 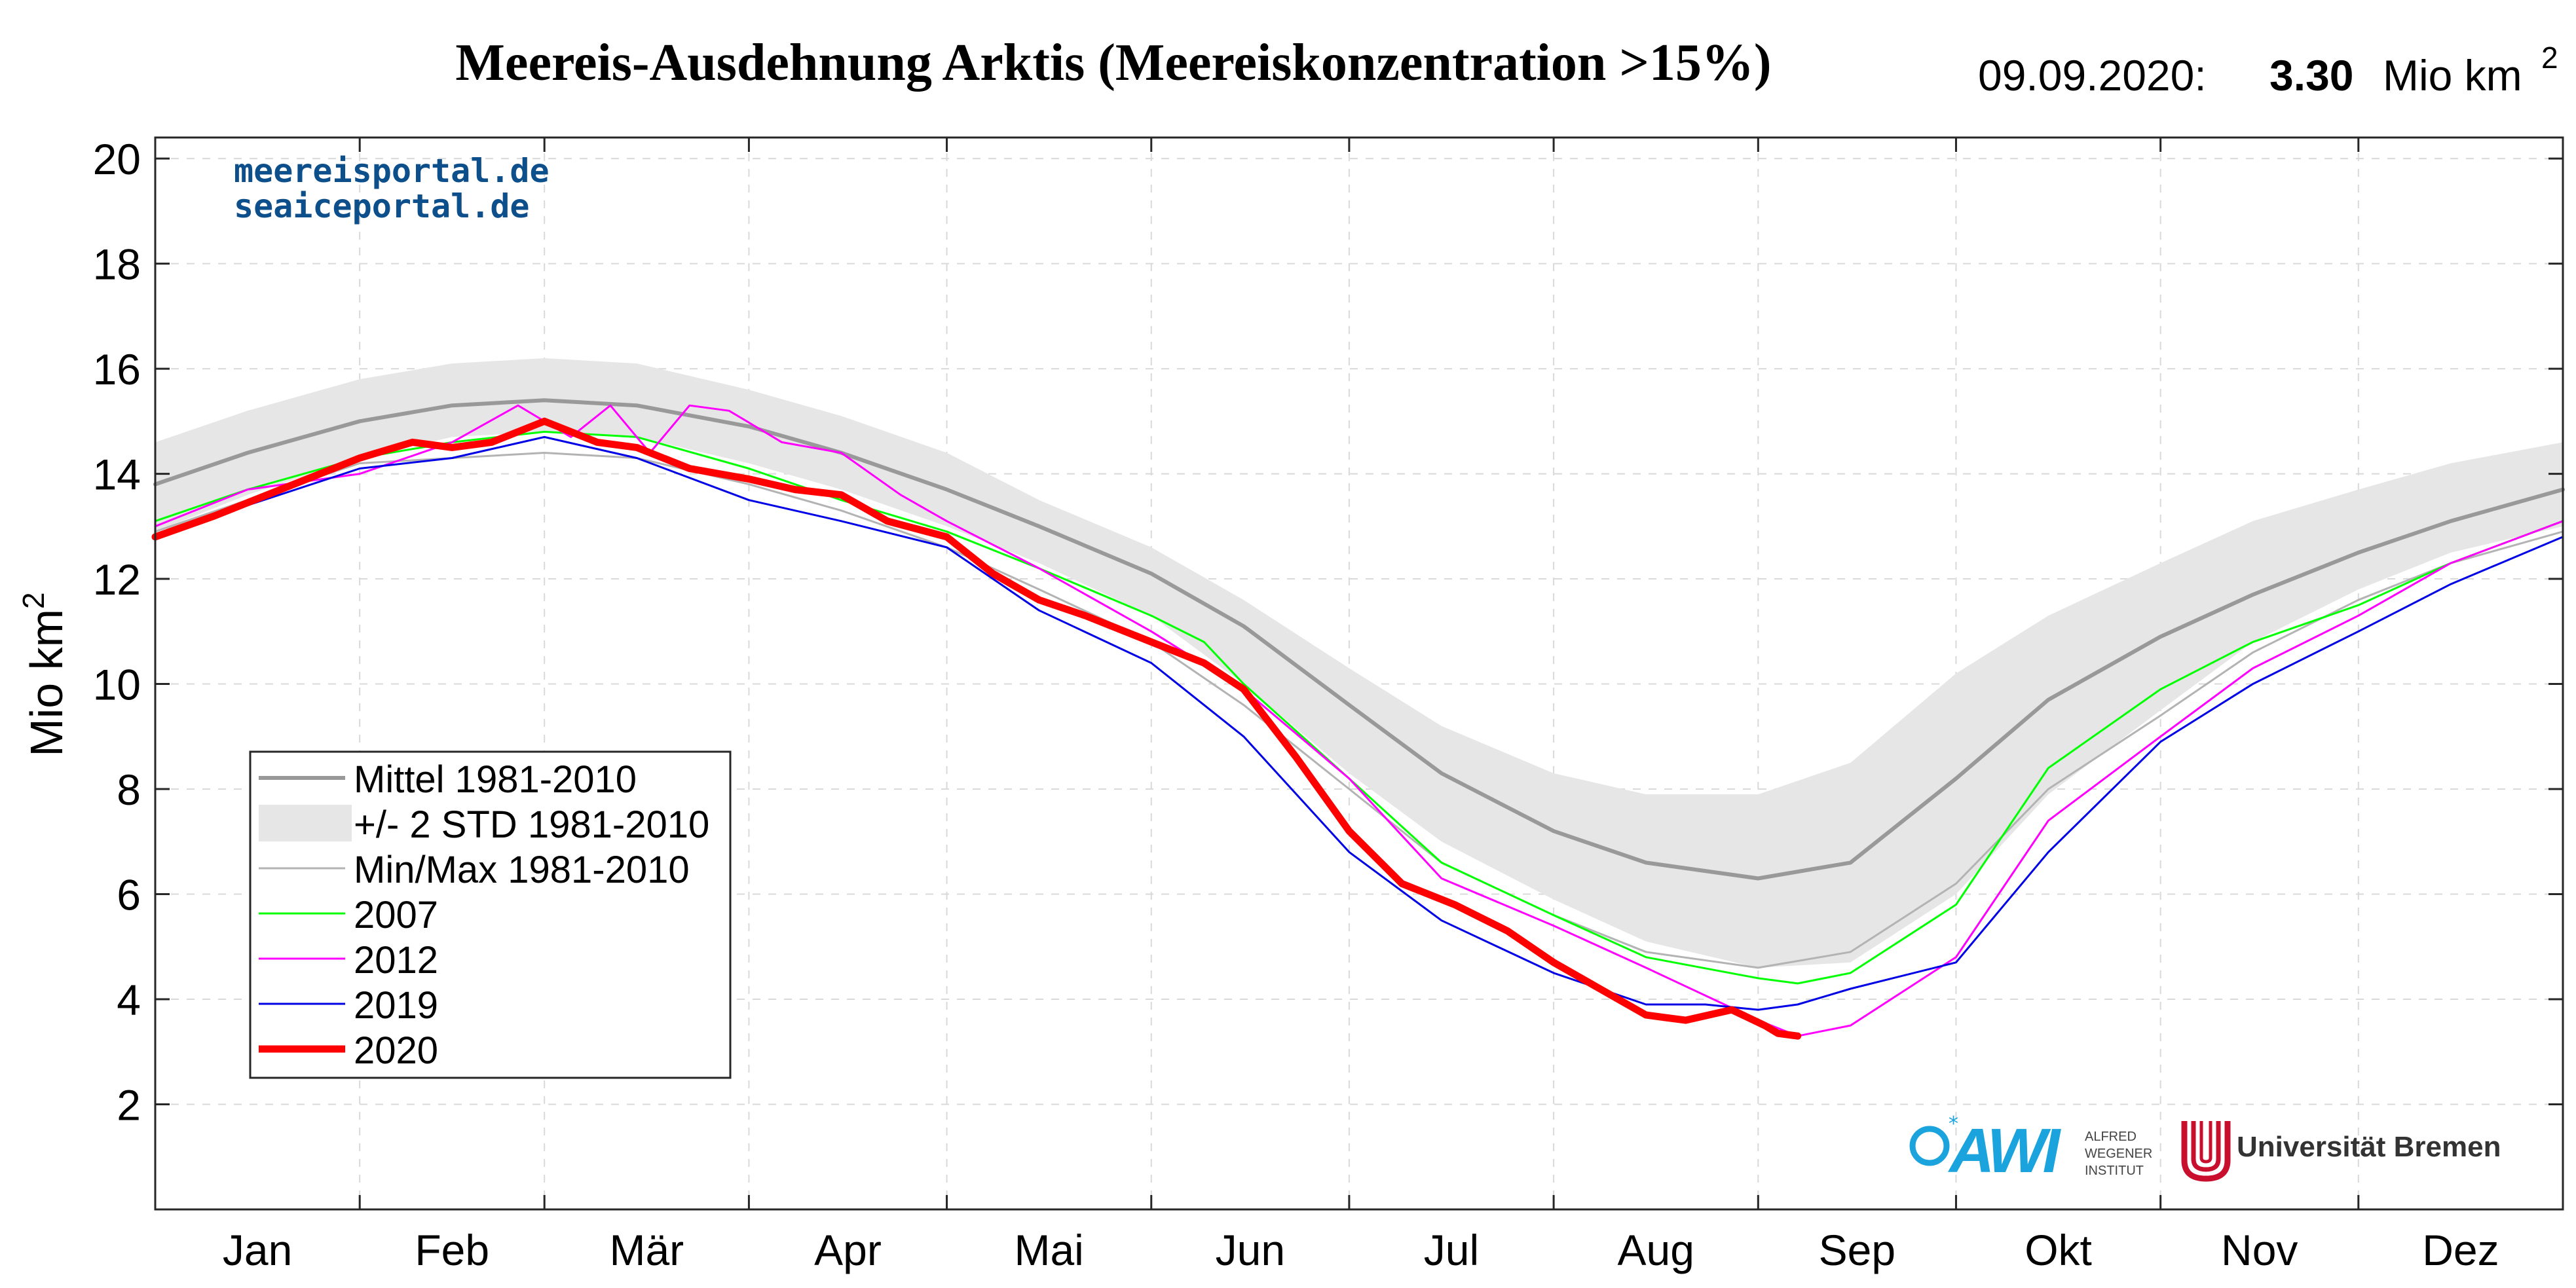 What do you see at coordinates (46, 683) in the screenshot?
I see `y-axis-label-text: Mio km` at bounding box center [46, 683].